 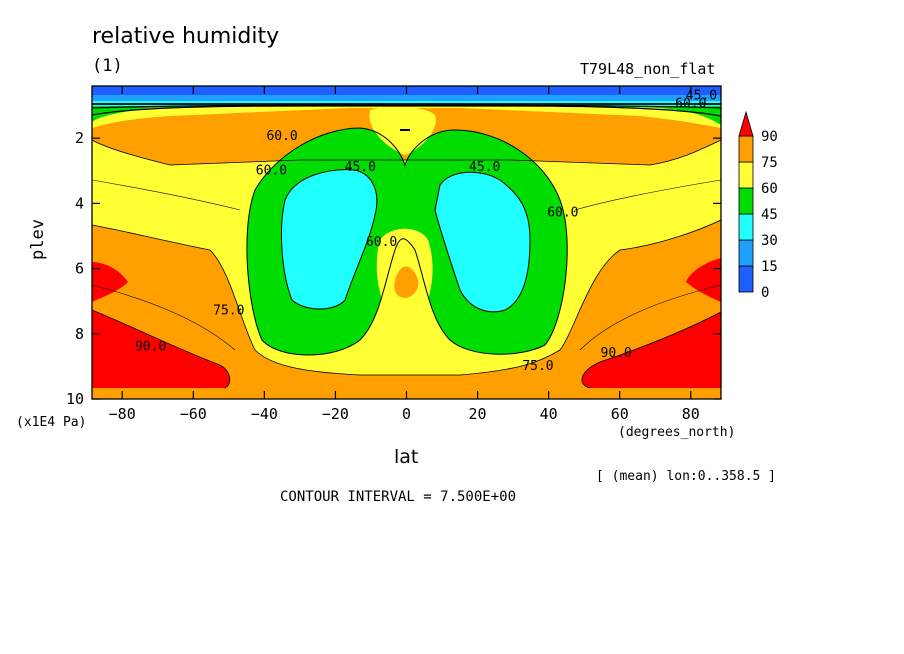 I want to click on colorbar-label: 15, so click(x=769, y=267).